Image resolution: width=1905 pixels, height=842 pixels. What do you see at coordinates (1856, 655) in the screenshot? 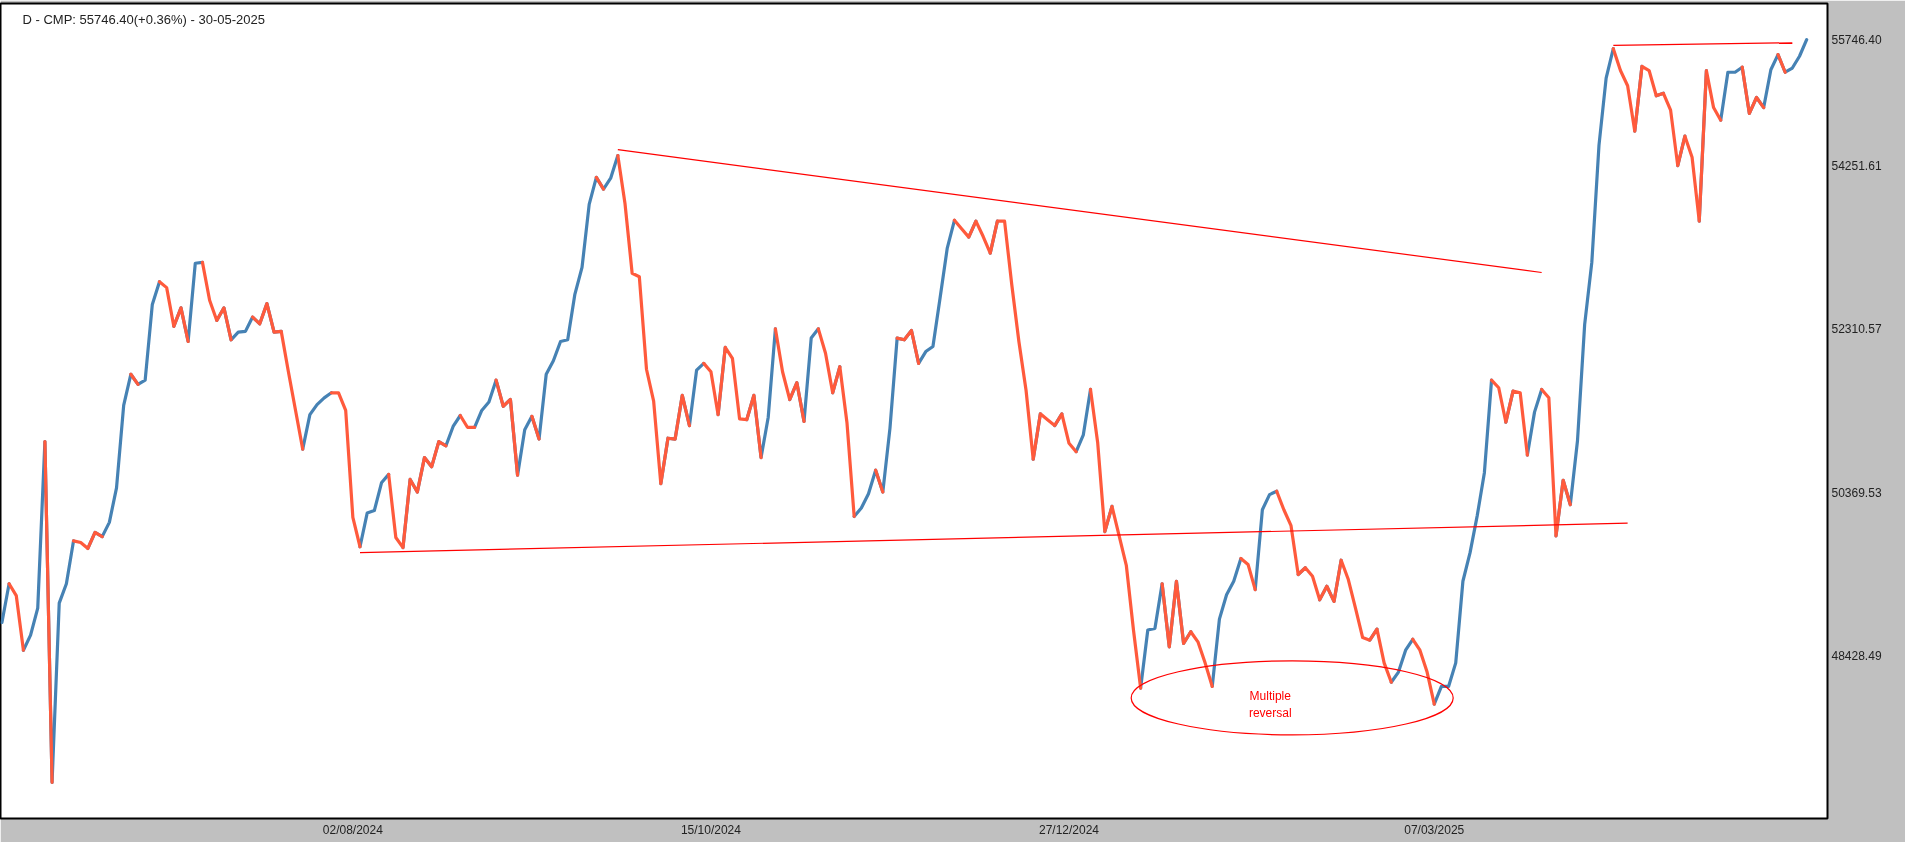
I see `y-tick-label: 48428.49` at bounding box center [1856, 655].